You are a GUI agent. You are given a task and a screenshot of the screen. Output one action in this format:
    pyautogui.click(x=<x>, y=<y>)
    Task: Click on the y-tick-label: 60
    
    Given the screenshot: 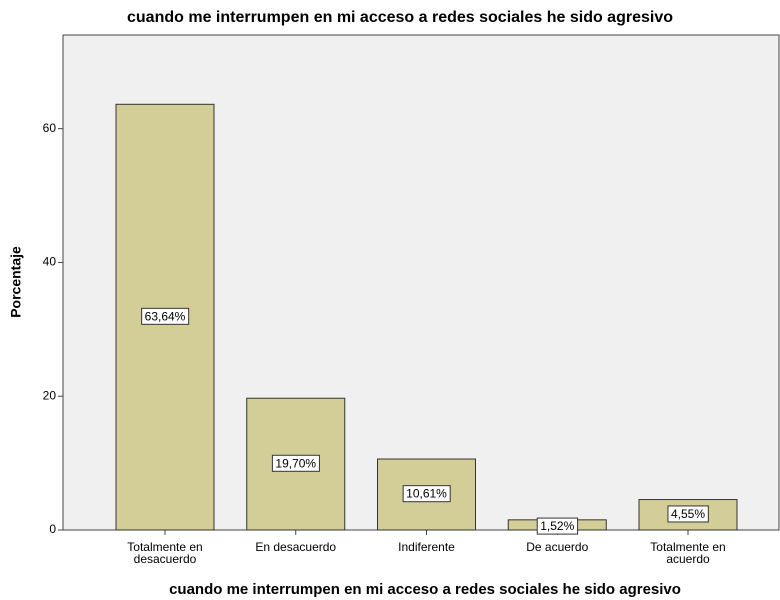 What is the action you would take?
    pyautogui.click(x=50, y=128)
    